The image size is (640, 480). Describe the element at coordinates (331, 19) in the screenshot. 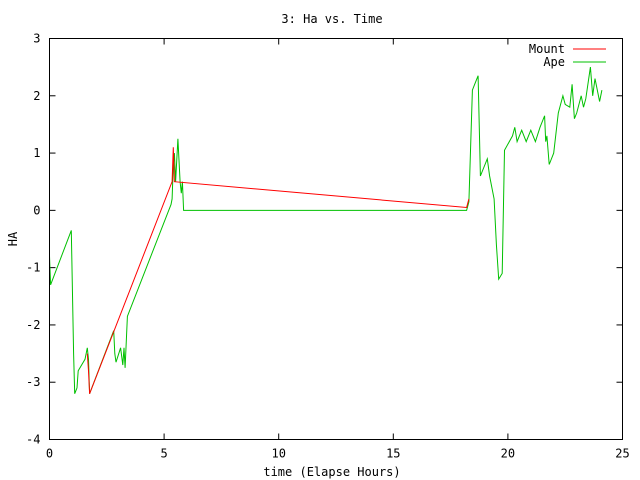

I see `chart-title: 3: Ha vs. Time` at that location.